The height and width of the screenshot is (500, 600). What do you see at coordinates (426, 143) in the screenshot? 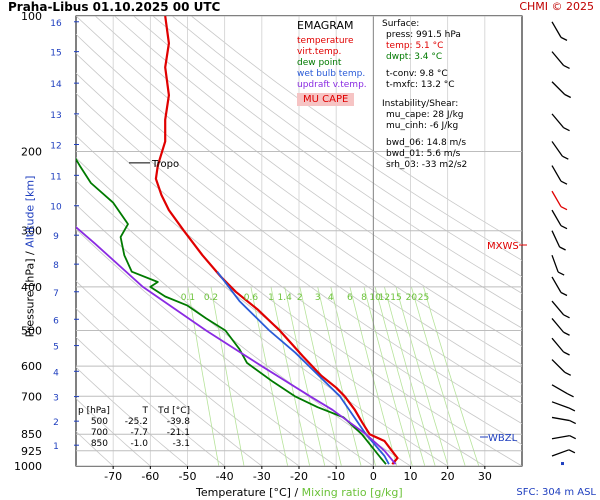
I see `bwd-06-value: bwd_06: 14.8 m/s` at bounding box center [426, 143].